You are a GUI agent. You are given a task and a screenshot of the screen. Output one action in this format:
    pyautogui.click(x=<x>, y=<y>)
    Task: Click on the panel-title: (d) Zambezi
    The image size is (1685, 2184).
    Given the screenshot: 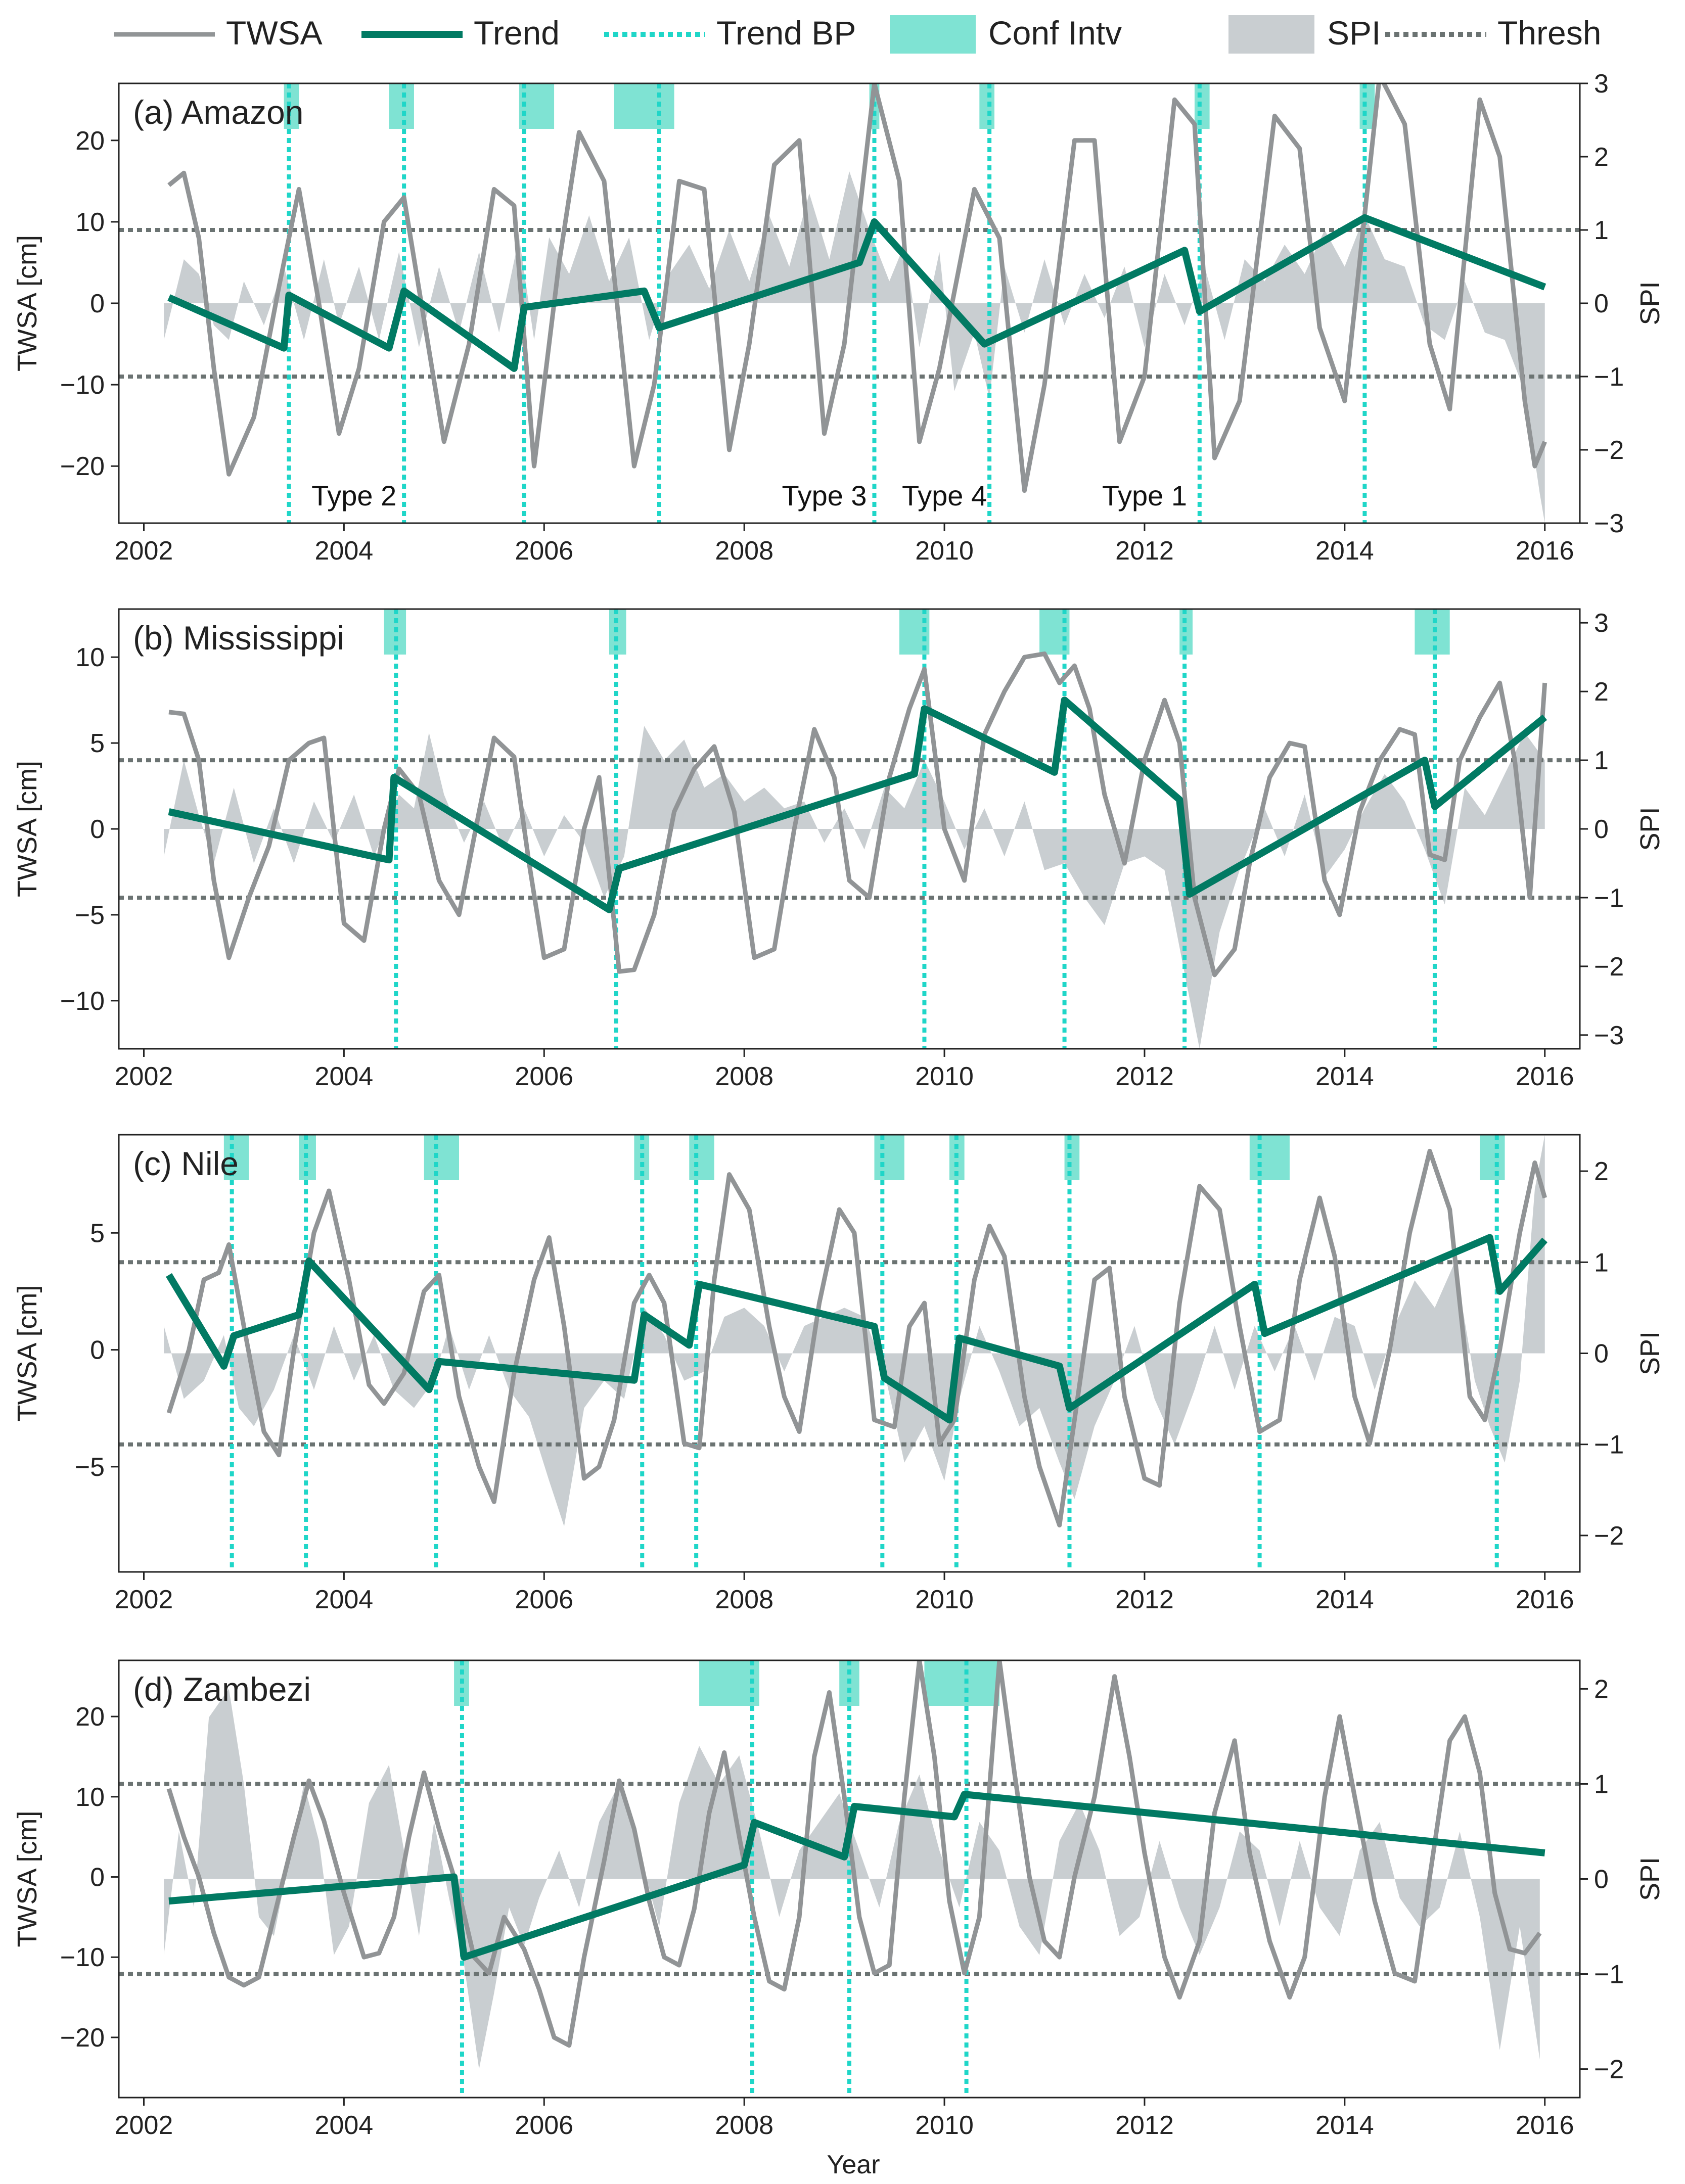 What is the action you would take?
    pyautogui.click(x=222, y=1689)
    